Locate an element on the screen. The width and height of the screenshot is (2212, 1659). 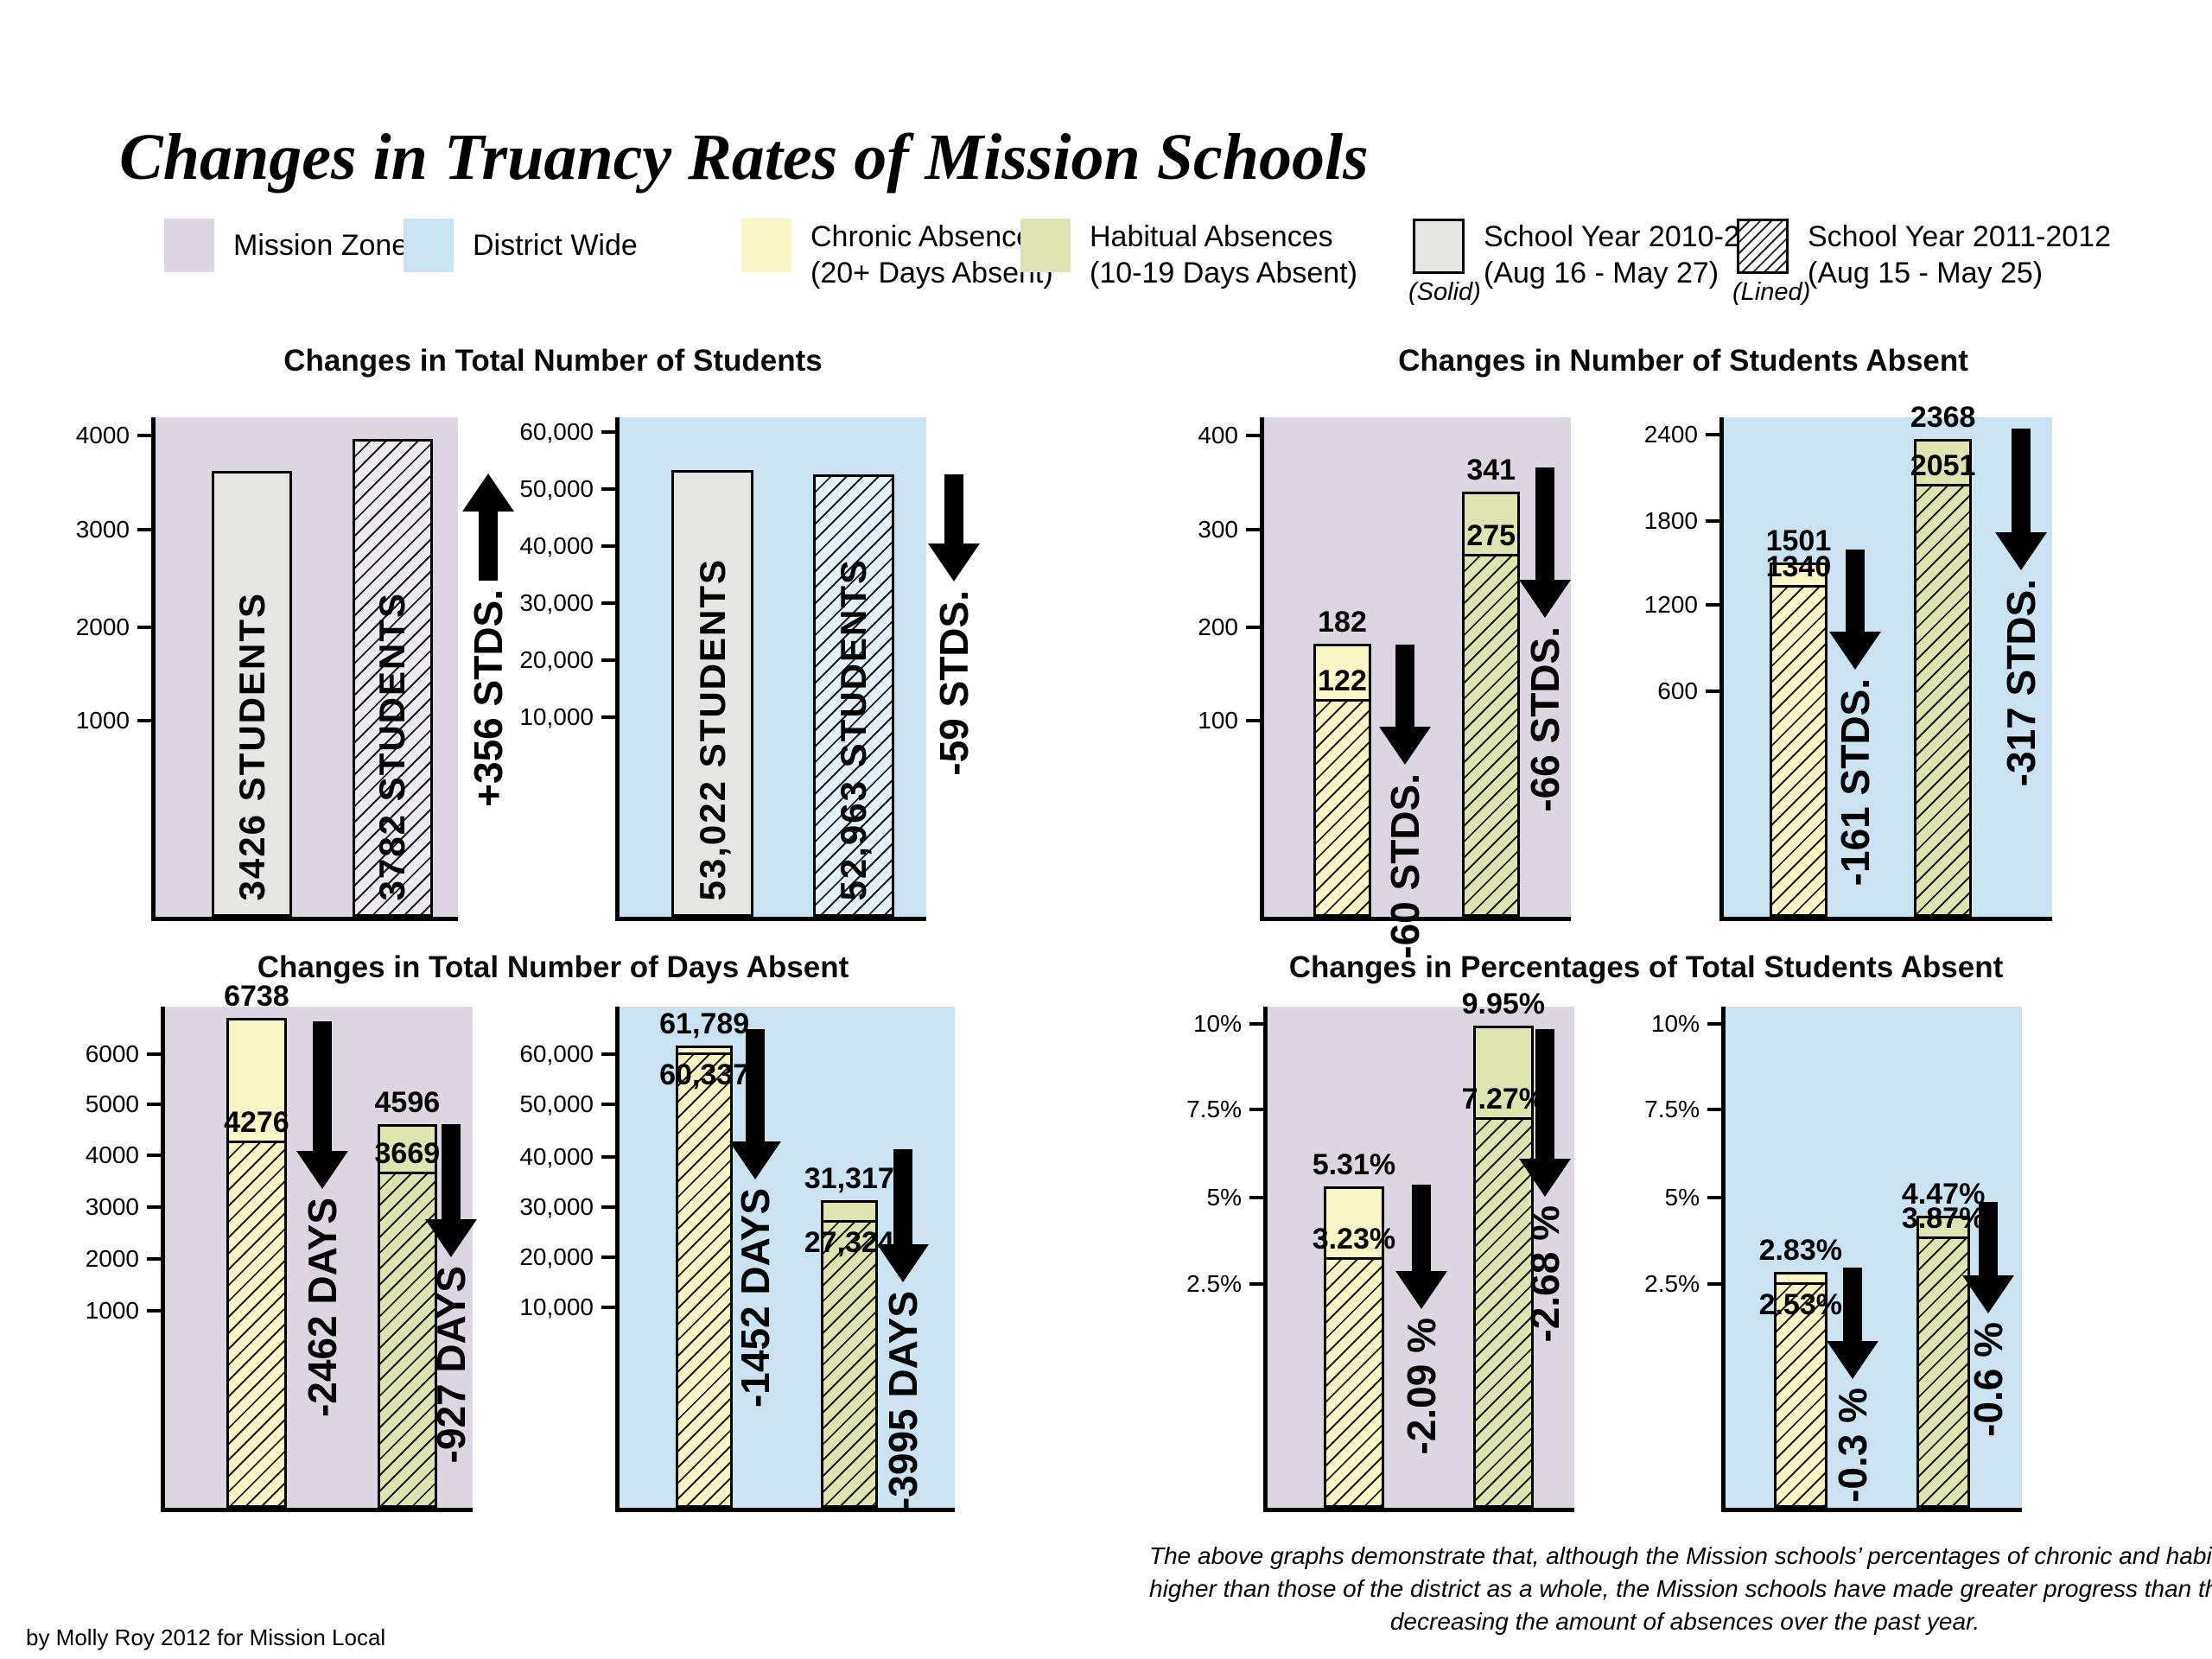
axis-tick: 30,000 is located at coordinates (567, 603).